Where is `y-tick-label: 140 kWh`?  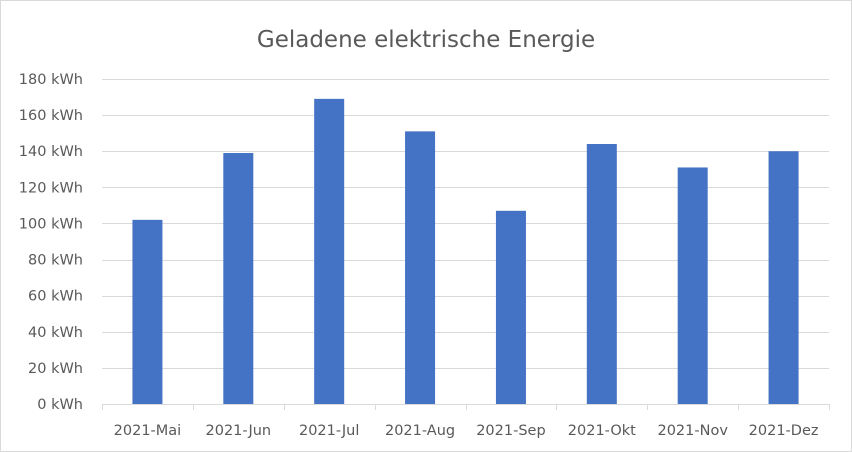
y-tick-label: 140 kWh is located at coordinates (51, 152).